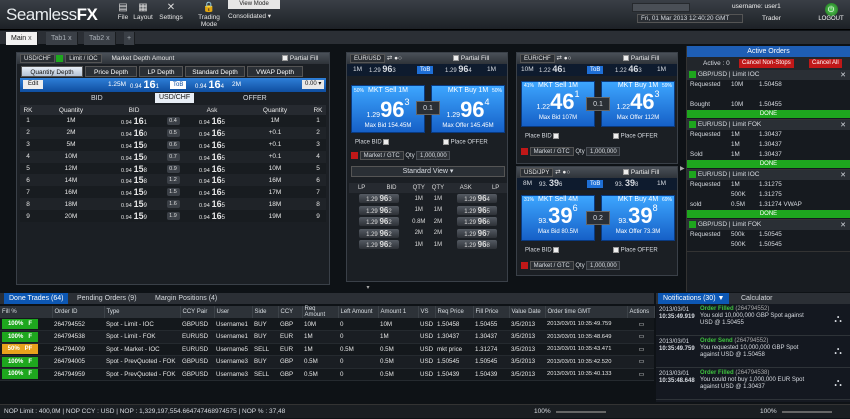 The image size is (850, 419). Describe the element at coordinates (173, 168) in the screenshot. I see `depth-row: 5 12M 0.94 158 0.9 0.94 165 10M 5` at that location.